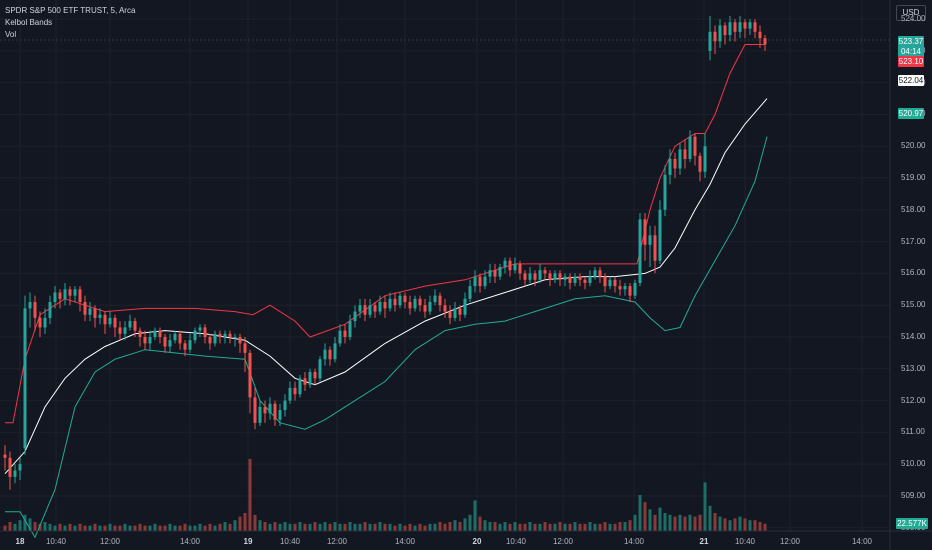  Describe the element at coordinates (913, 400) in the screenshot. I see `price-tick-label: 512.00` at that location.